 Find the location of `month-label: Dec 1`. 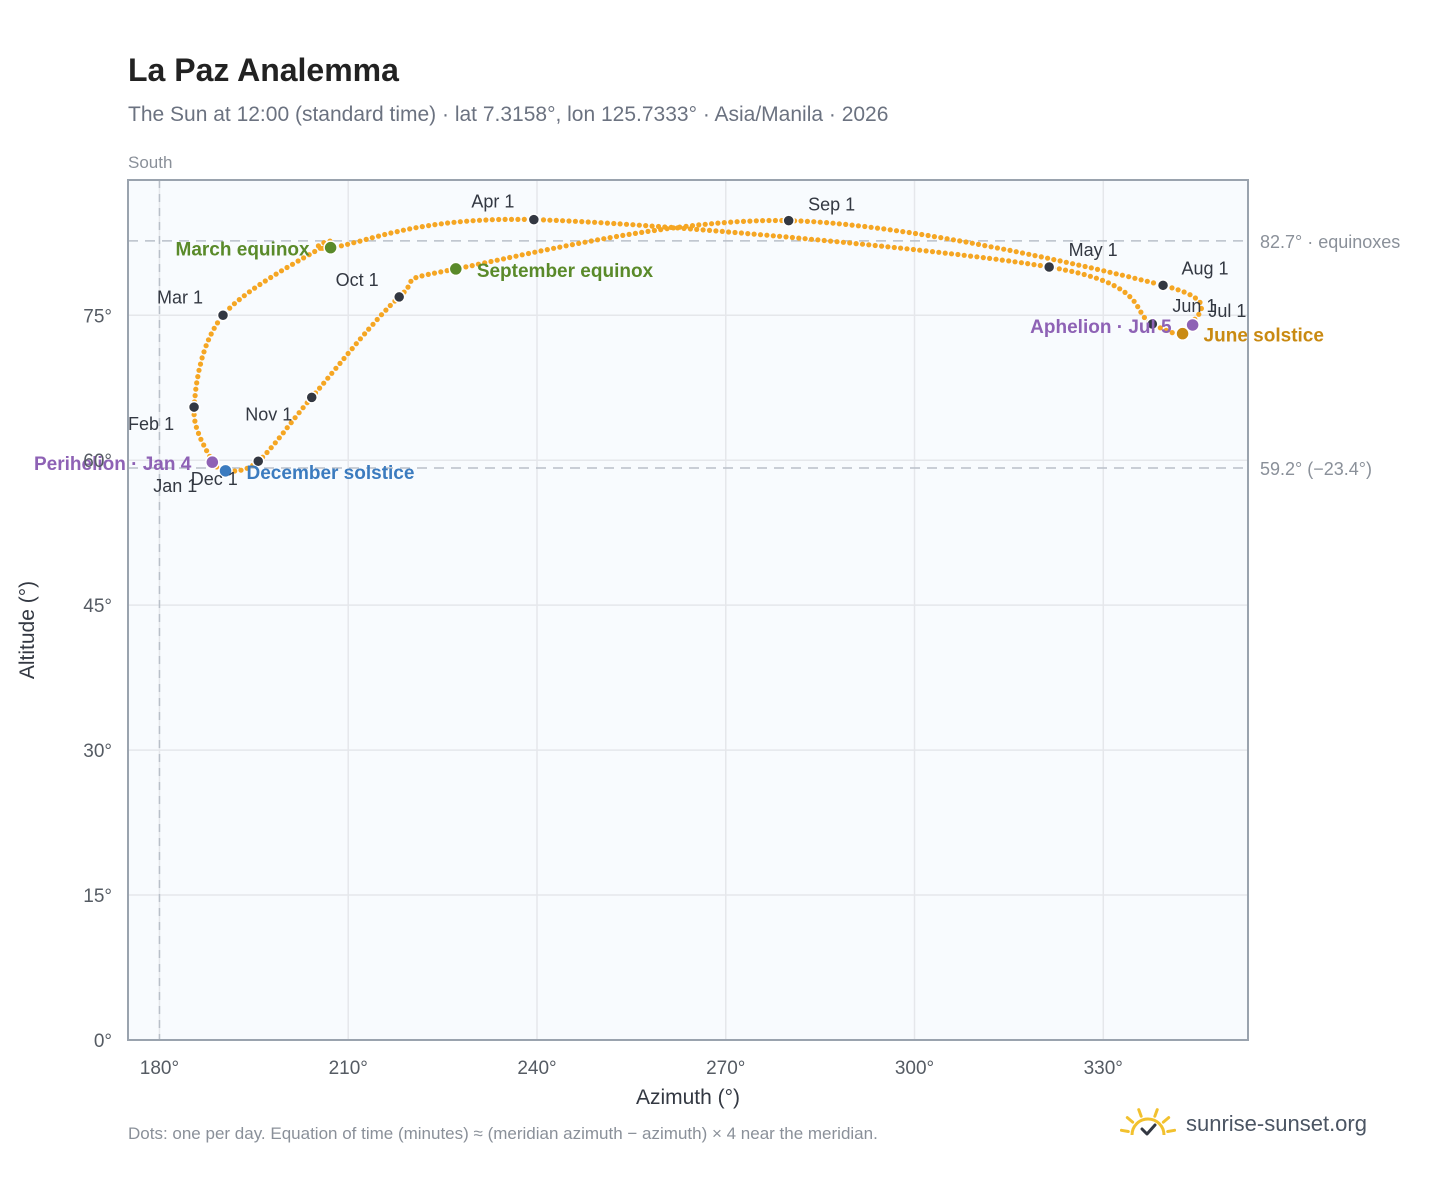

month-label: Dec 1 is located at coordinates (214, 479).